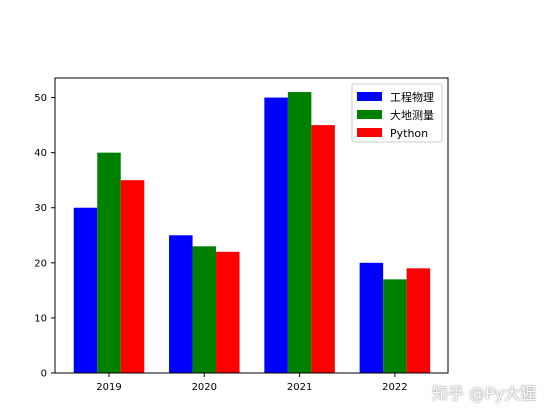 The width and height of the screenshot is (554, 416). I want to click on legend-label: Python, so click(409, 133).